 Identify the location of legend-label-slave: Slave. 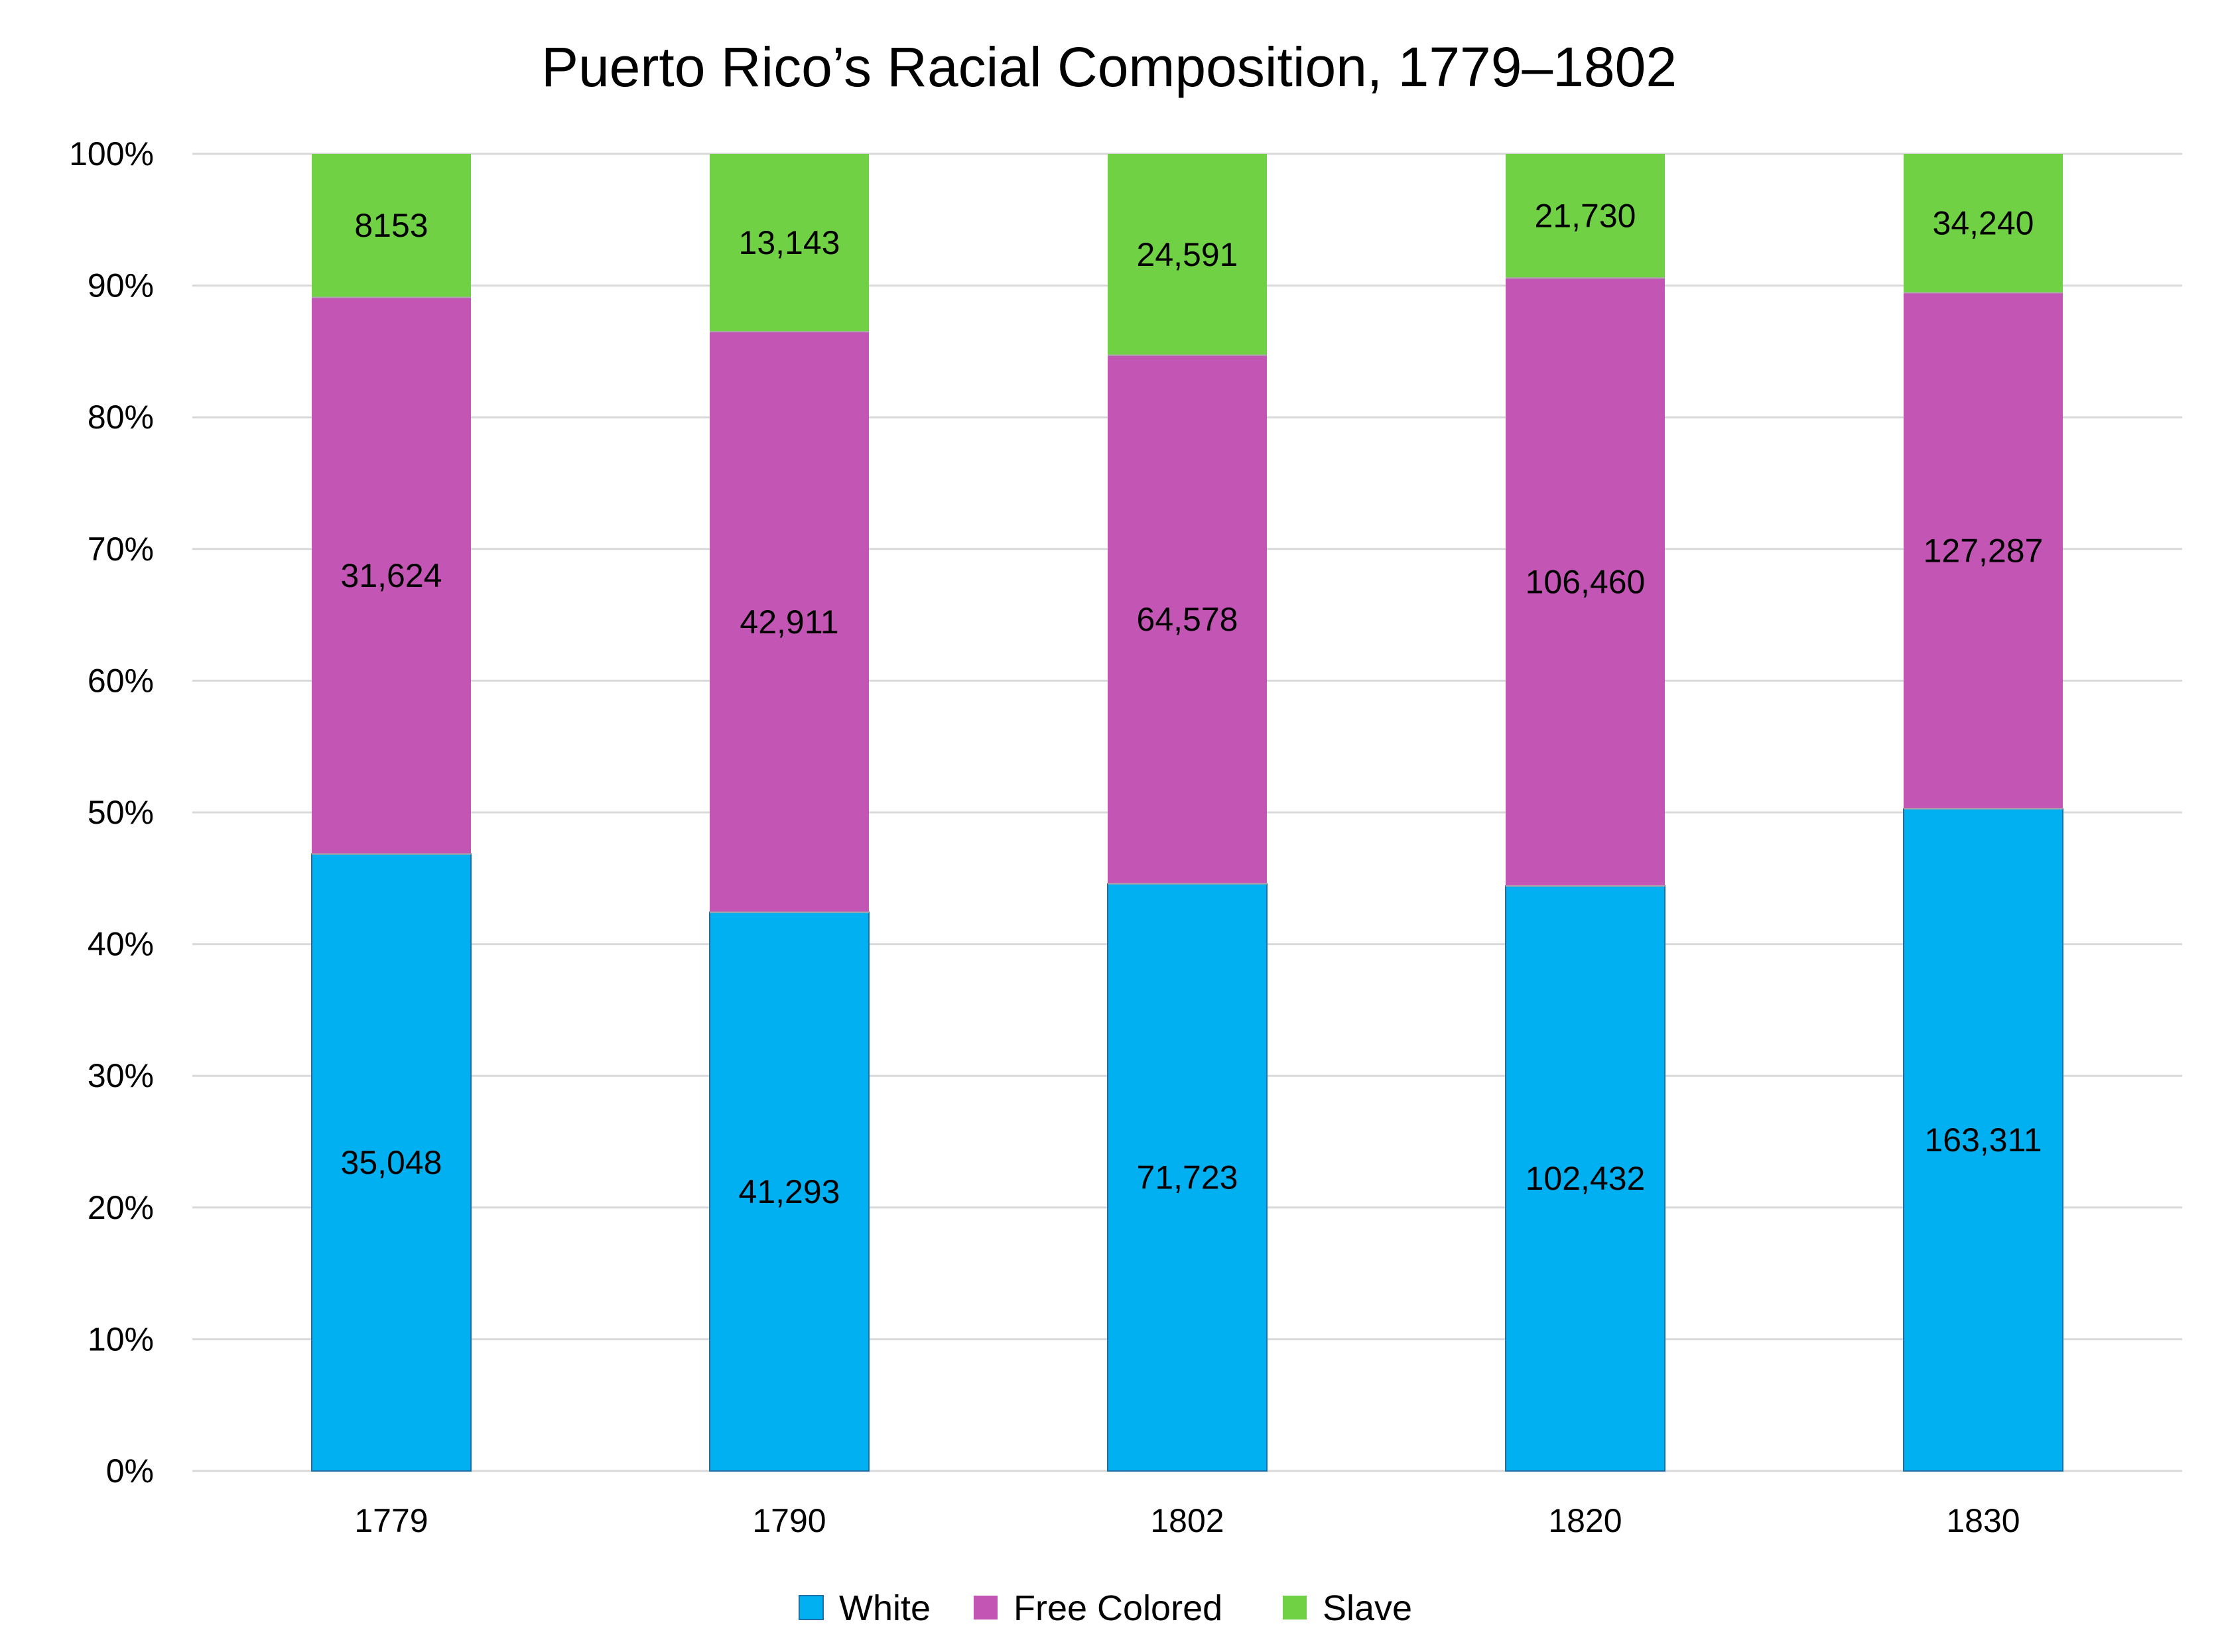
(1367, 1608).